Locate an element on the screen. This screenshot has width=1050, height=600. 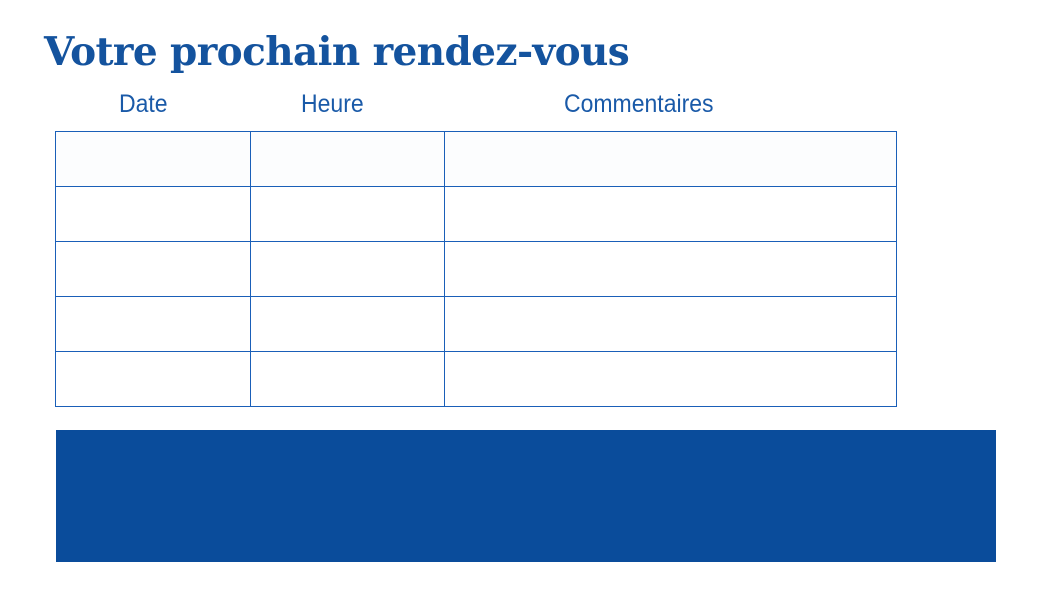
table-column-headers: Date Heure Commentaires is located at coordinates (525, 105).